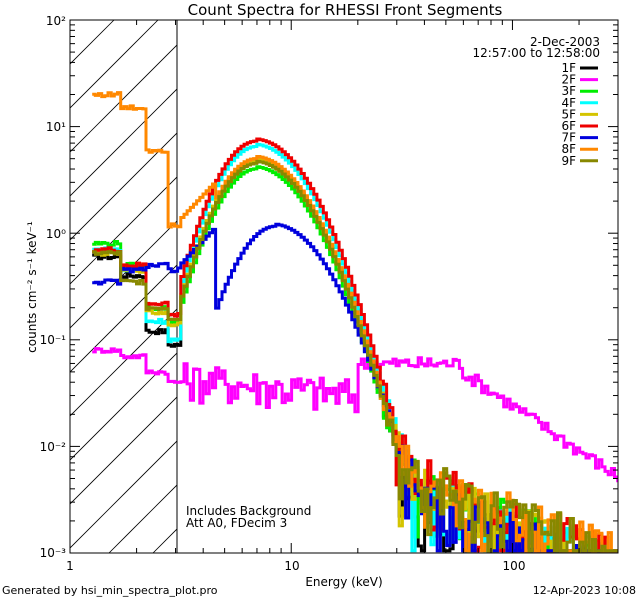 The height and width of the screenshot is (600, 640). I want to click on y-tick-label-1e2: 10², so click(56, 21).